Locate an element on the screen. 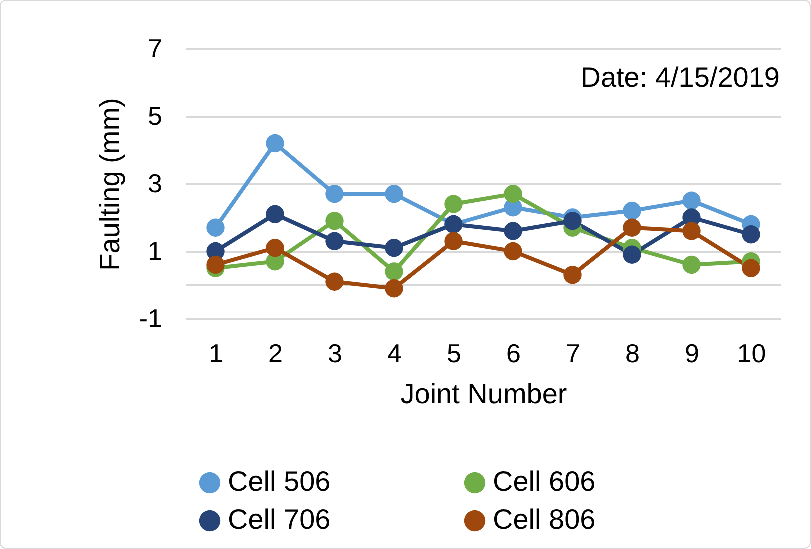  y-axis-title: Faulting (mm) is located at coordinates (110, 184).